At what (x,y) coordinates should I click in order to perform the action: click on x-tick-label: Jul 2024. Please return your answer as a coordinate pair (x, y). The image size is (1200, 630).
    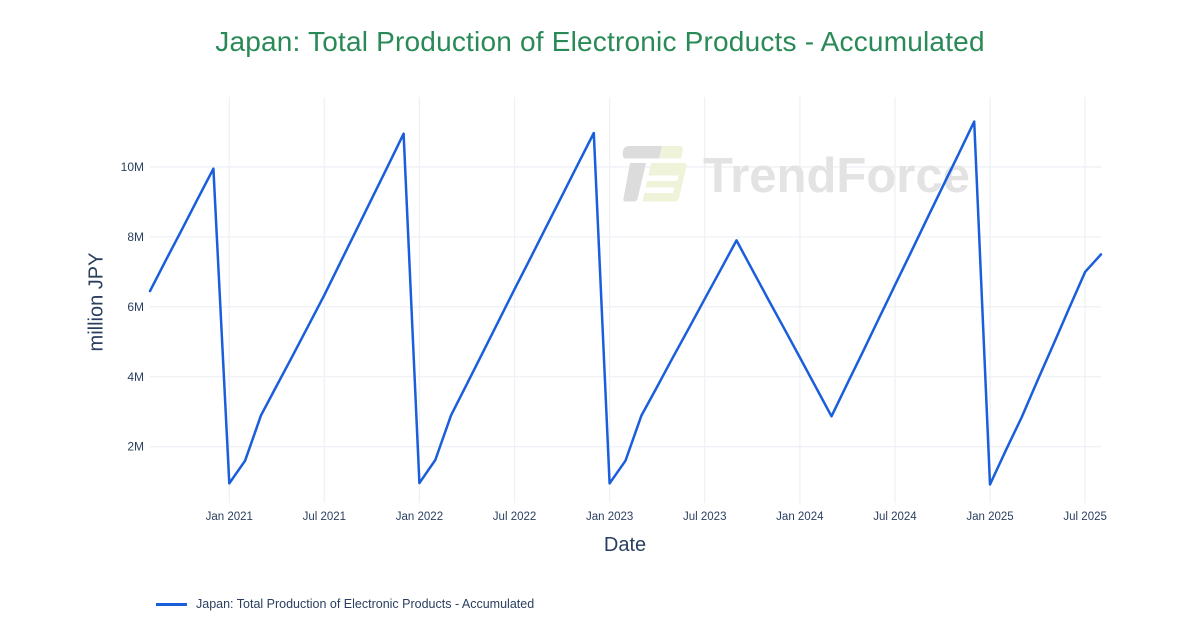
    Looking at the image, I should click on (895, 517).